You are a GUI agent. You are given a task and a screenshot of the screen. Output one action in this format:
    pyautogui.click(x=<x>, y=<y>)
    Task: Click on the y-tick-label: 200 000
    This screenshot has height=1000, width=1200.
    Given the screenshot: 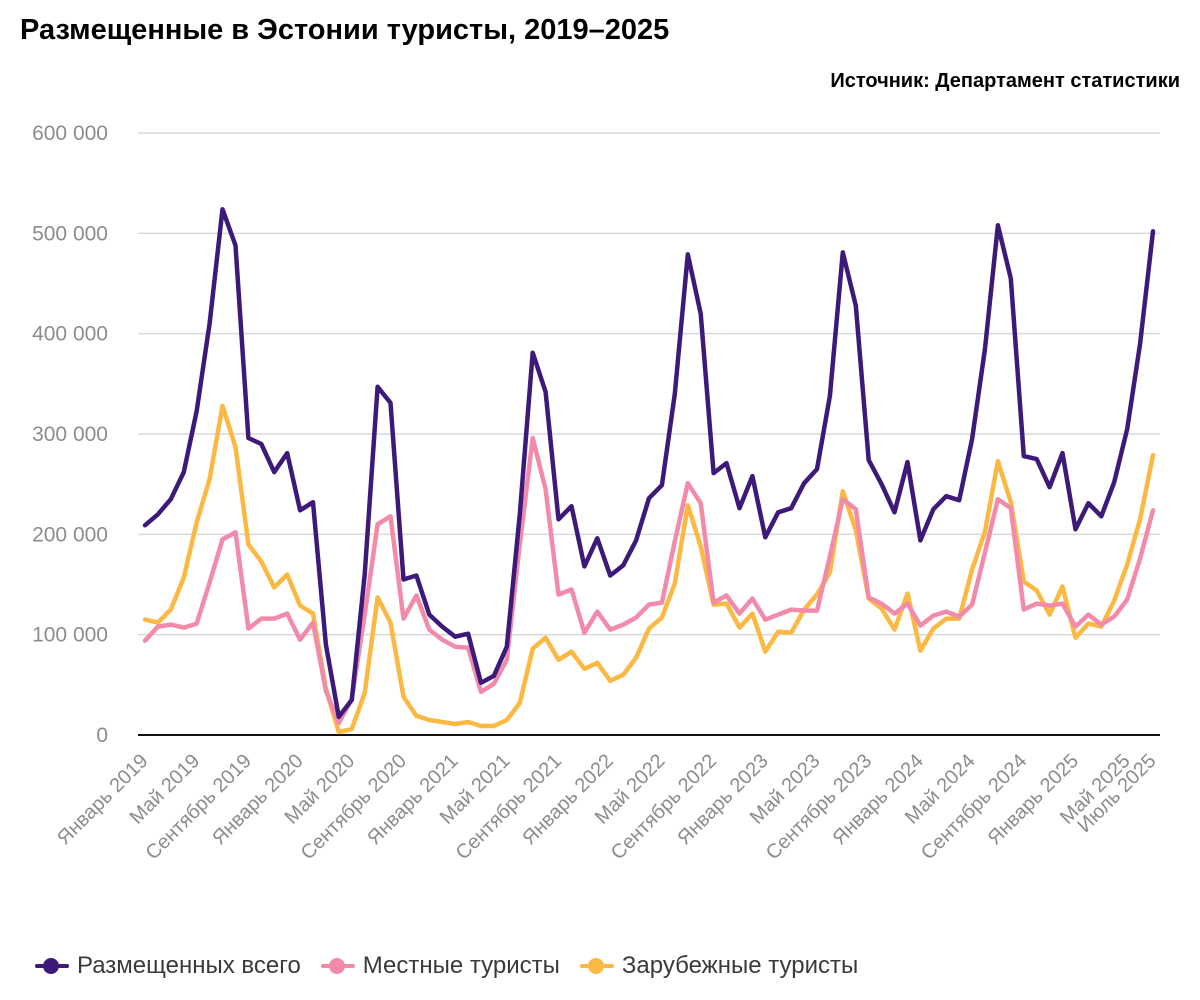 What is the action you would take?
    pyautogui.click(x=70, y=534)
    